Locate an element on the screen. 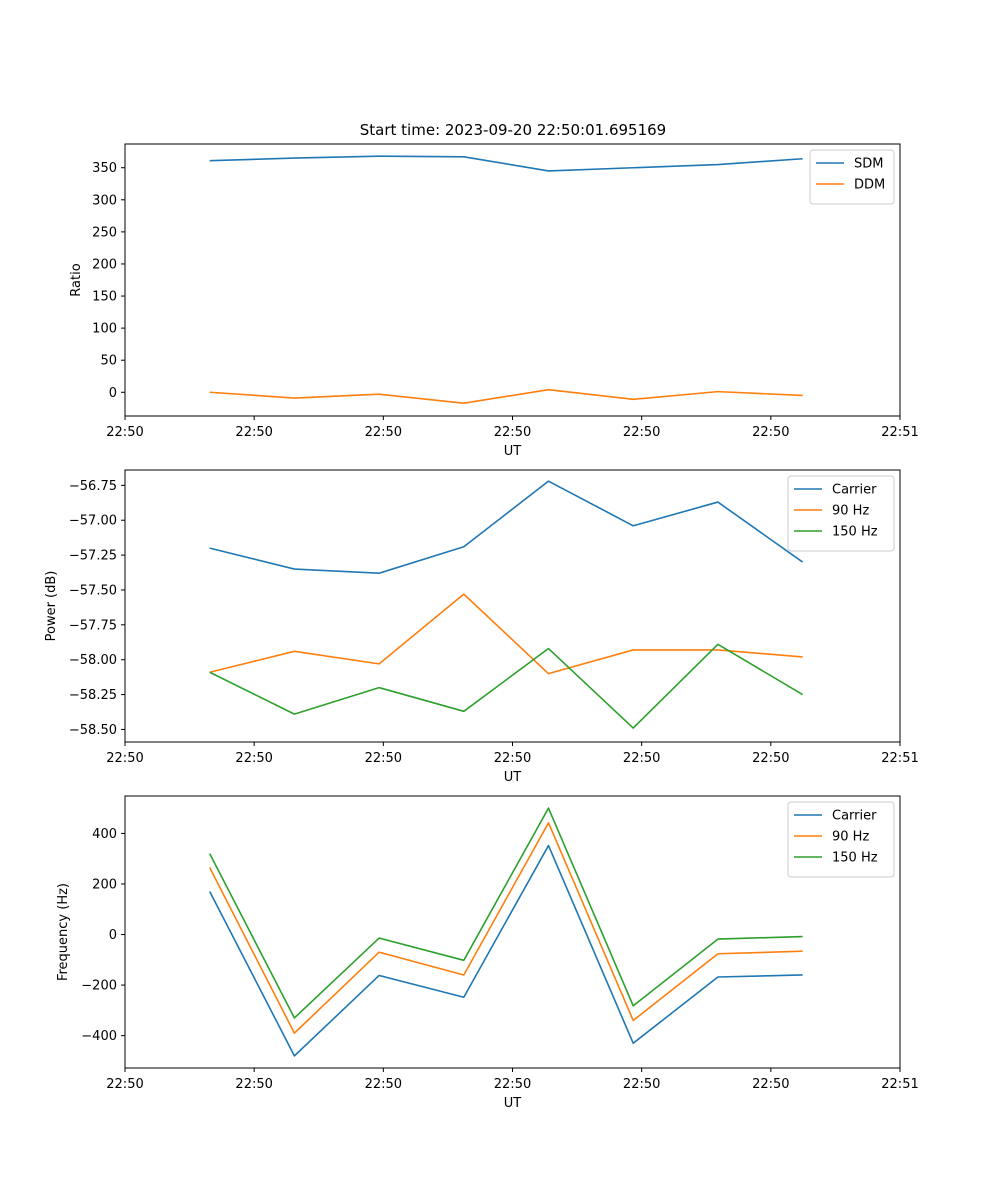 This screenshot has height=1200, width=1000. y-tick-label: −56.75 is located at coordinates (93, 486).